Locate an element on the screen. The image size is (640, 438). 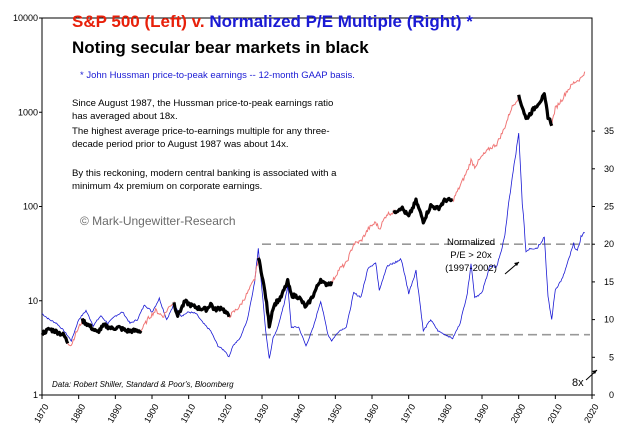
x-tick-label: 2020 is located at coordinates (591, 413).